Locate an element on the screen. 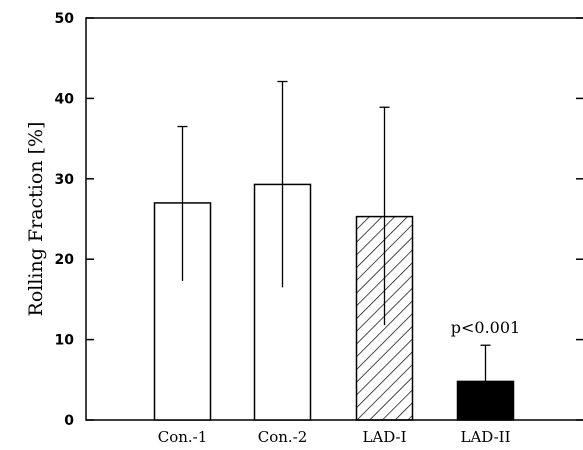  x-tick-label: Con.-1 is located at coordinates (183, 437).